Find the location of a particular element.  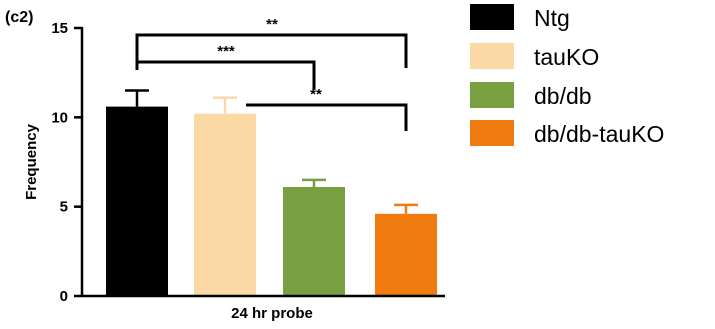

y-tick-label: 0 is located at coordinates (64, 296).